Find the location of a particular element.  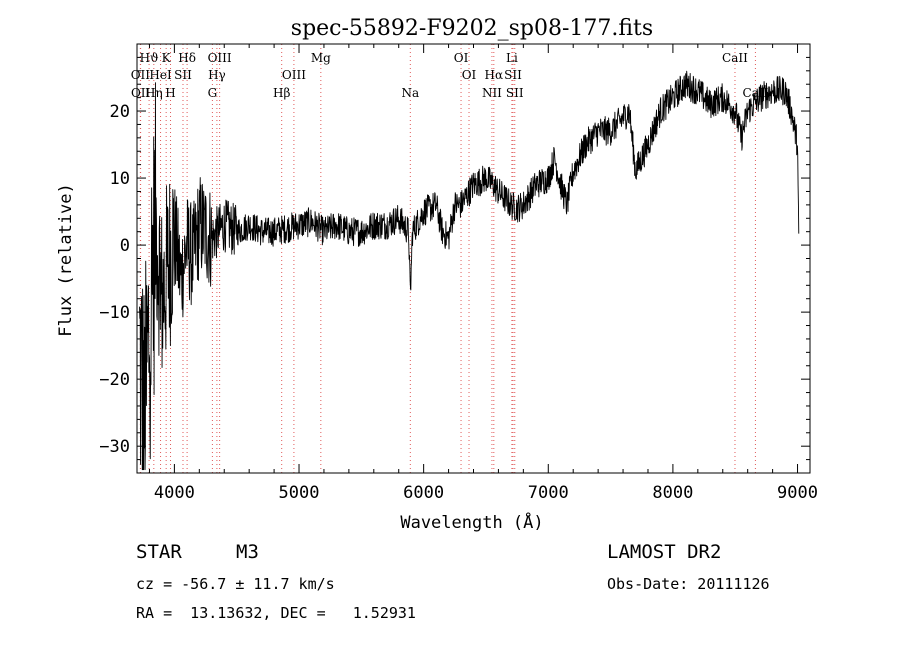

line-label: G is located at coordinates (213, 93).